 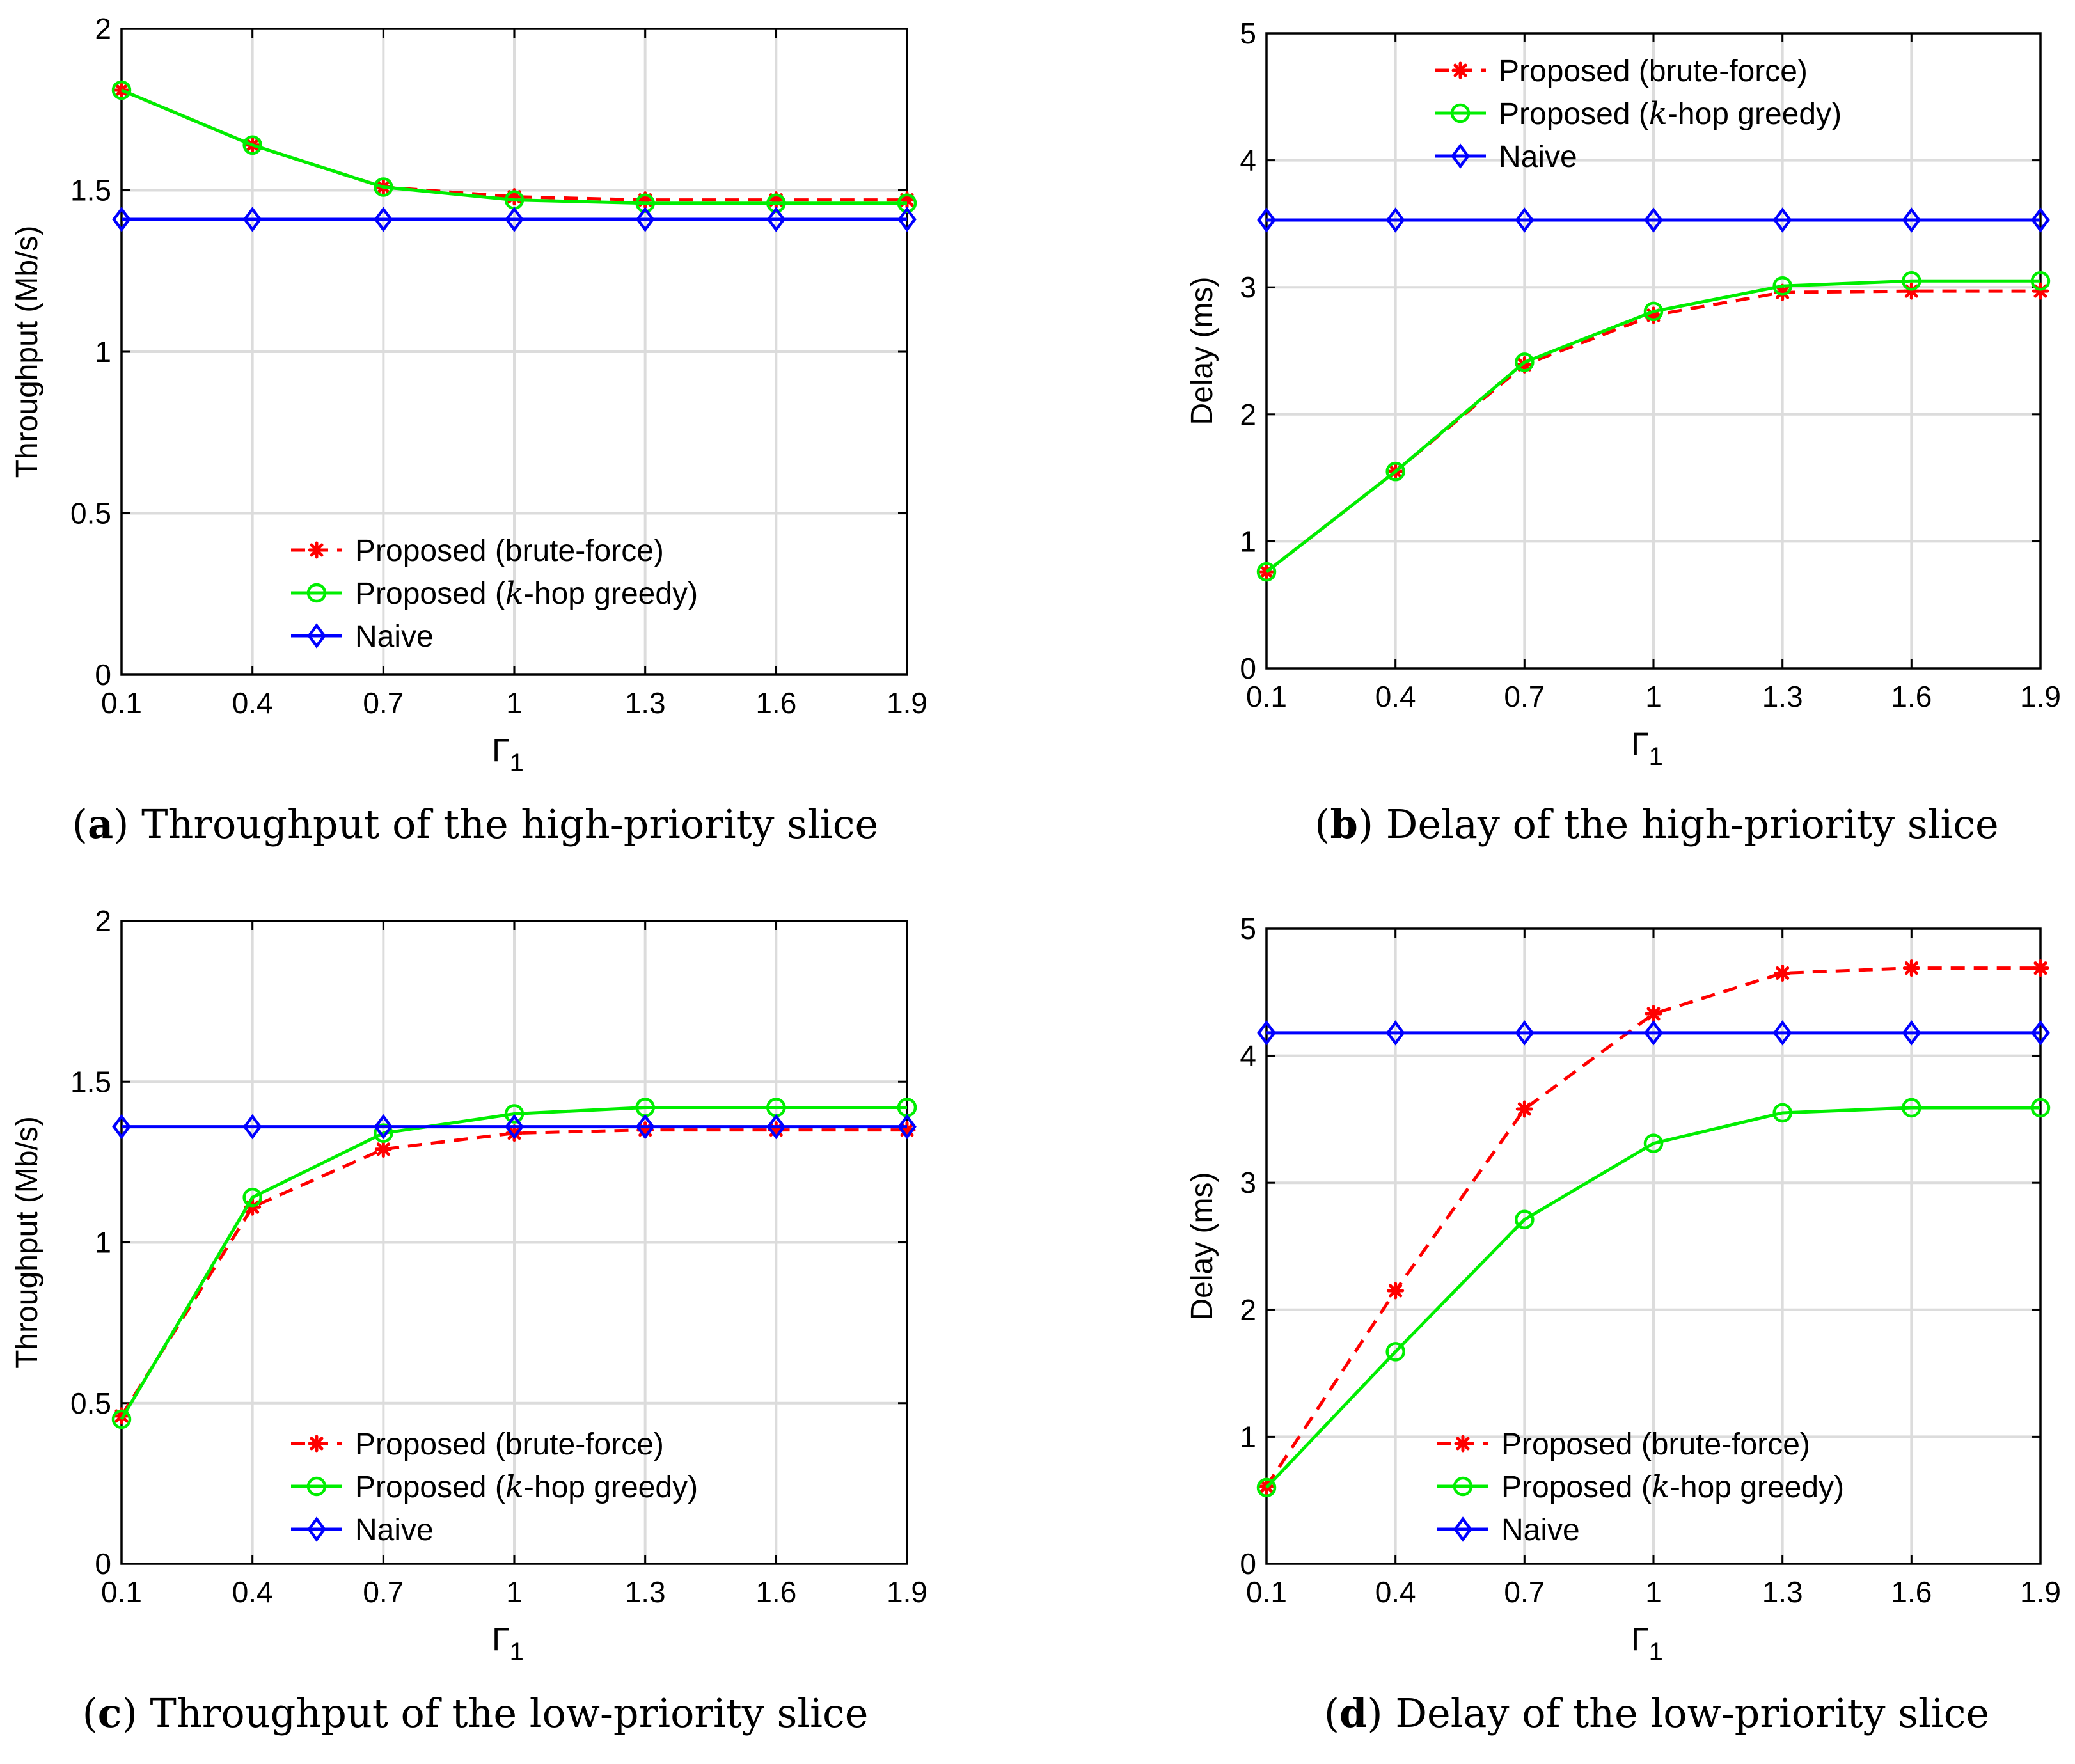 What do you see at coordinates (1248, 33) in the screenshot?
I see `y-tick-label: 5` at bounding box center [1248, 33].